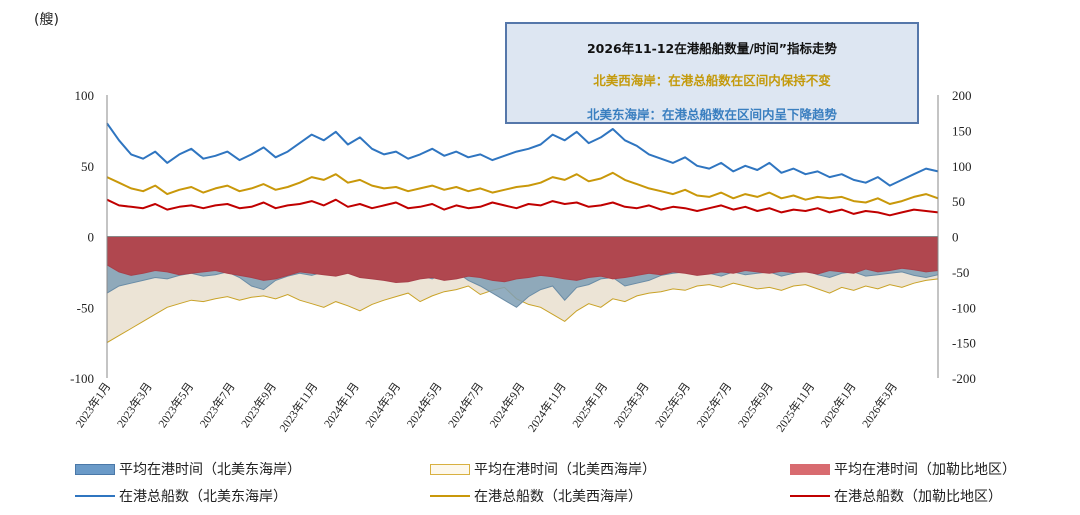 This screenshot has width=1080, height=515. Describe the element at coordinates (958, 201) in the screenshot. I see `right-y-tick-label: 50` at that location.